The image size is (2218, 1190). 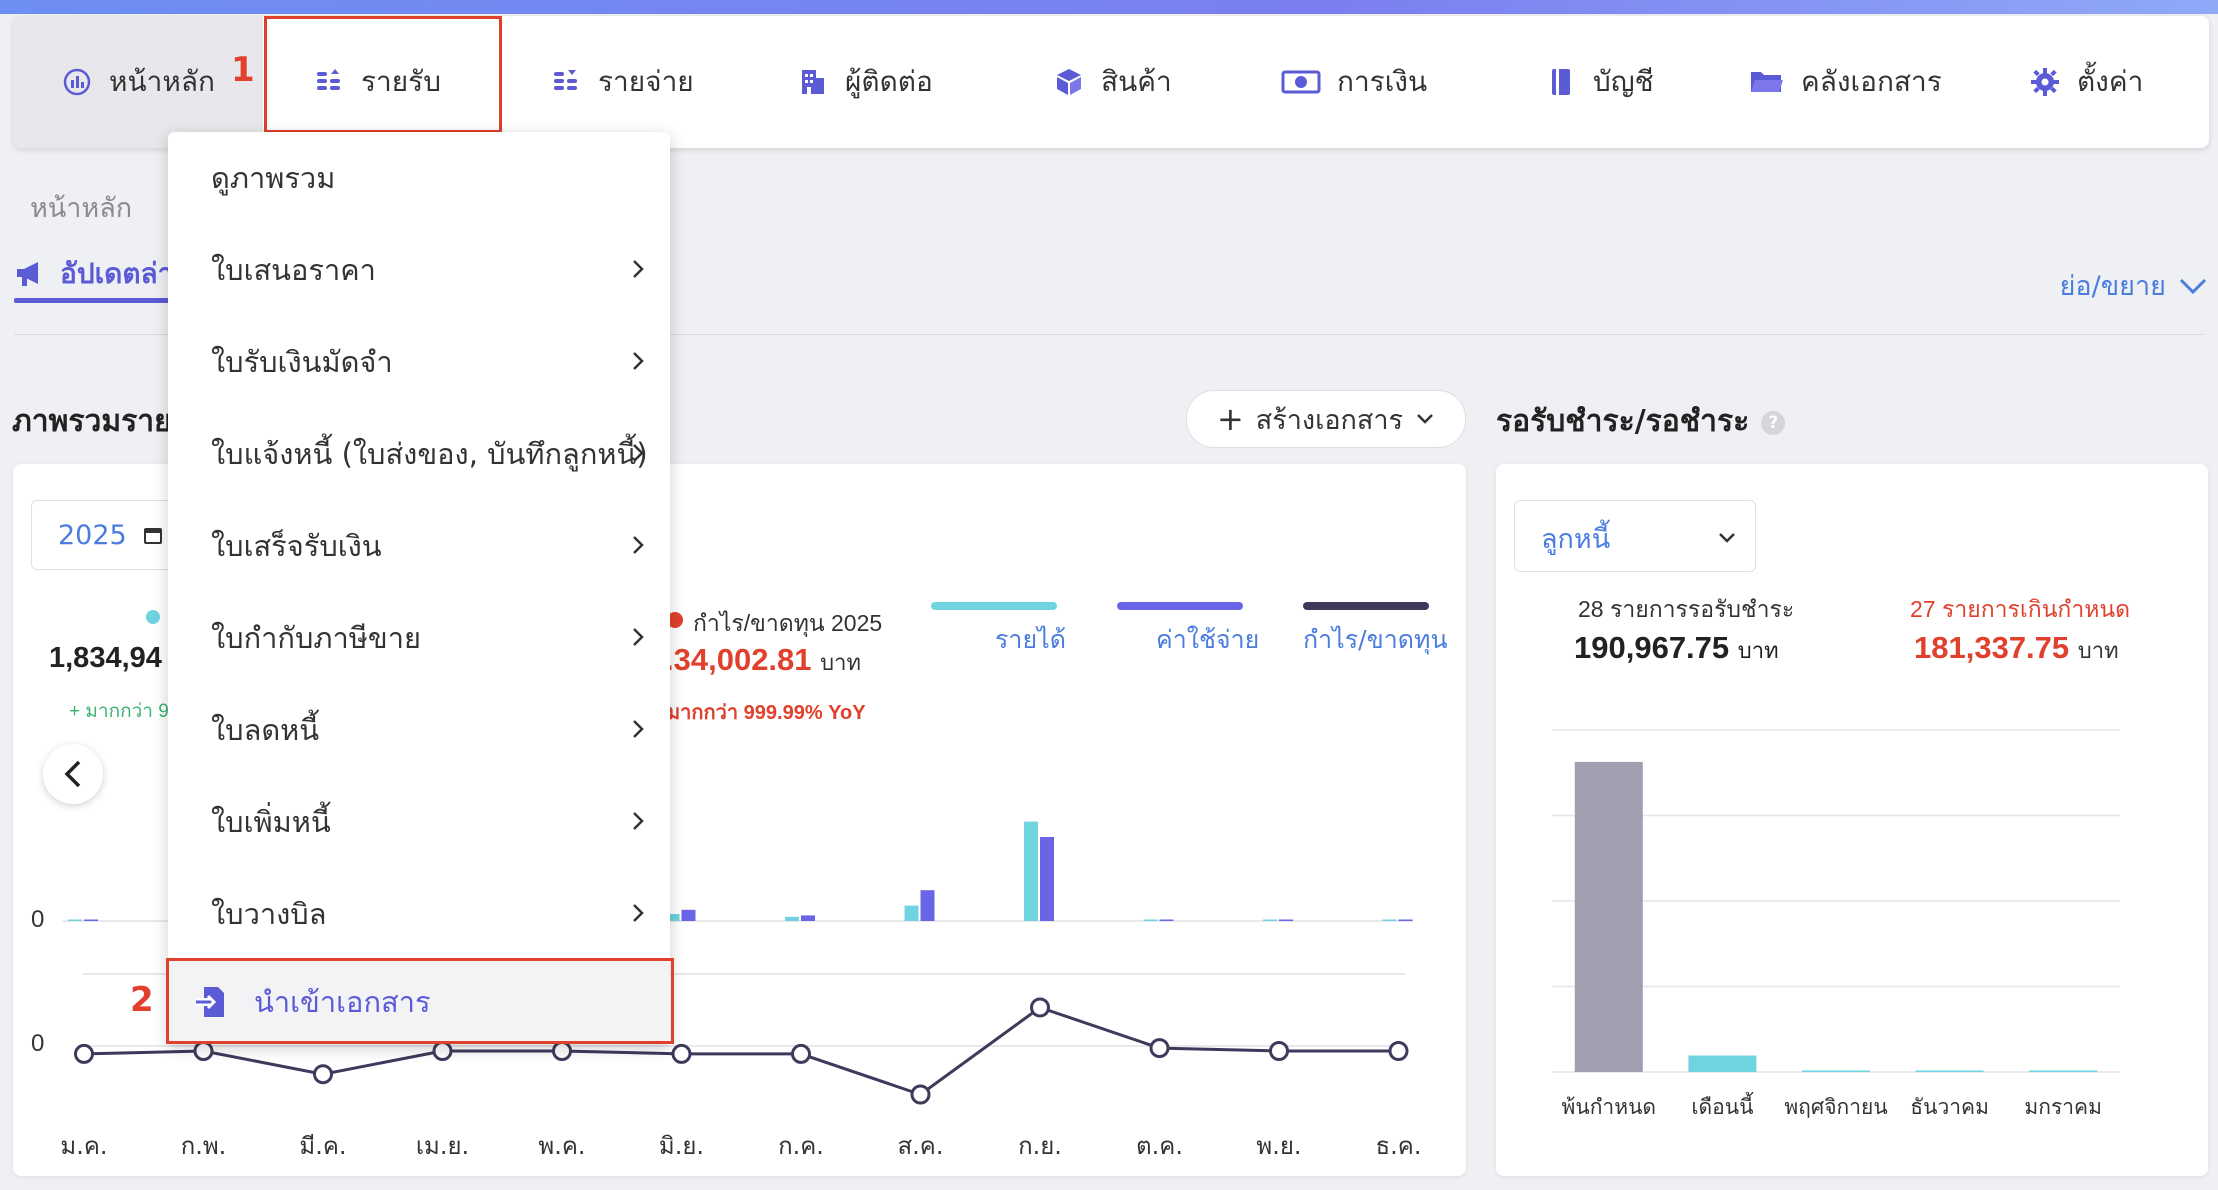 What do you see at coordinates (675, 620) in the screenshot?
I see `profit-dot` at bounding box center [675, 620].